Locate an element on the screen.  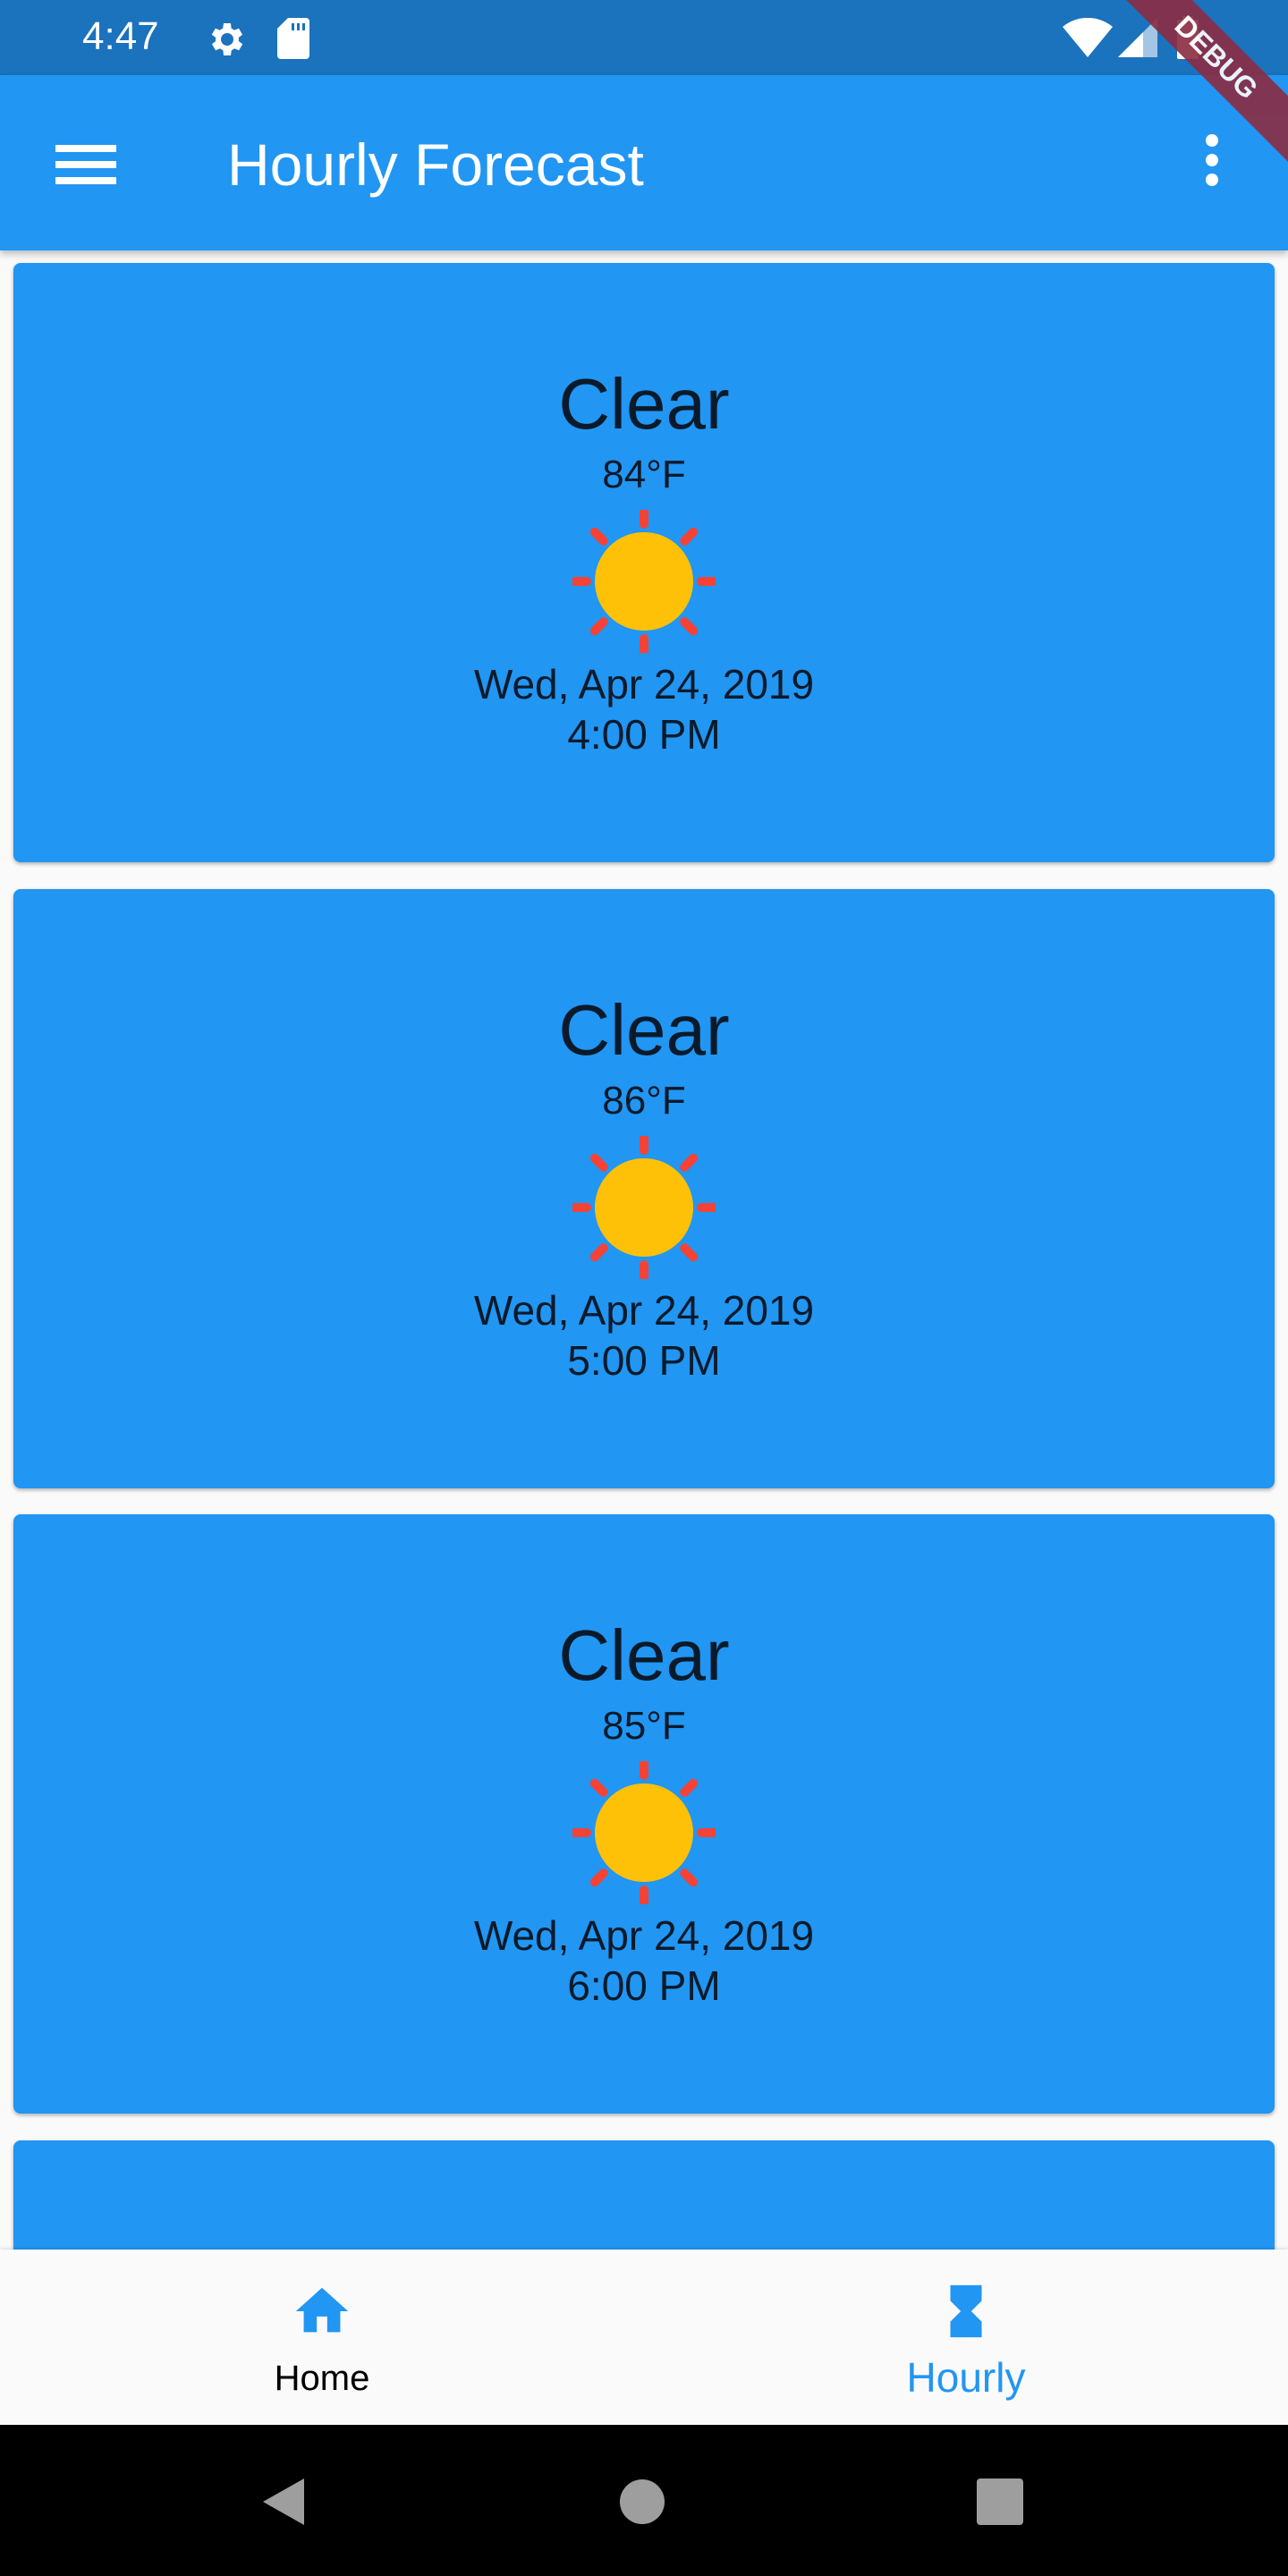
hamburger-menu-icon is located at coordinates (85, 164).